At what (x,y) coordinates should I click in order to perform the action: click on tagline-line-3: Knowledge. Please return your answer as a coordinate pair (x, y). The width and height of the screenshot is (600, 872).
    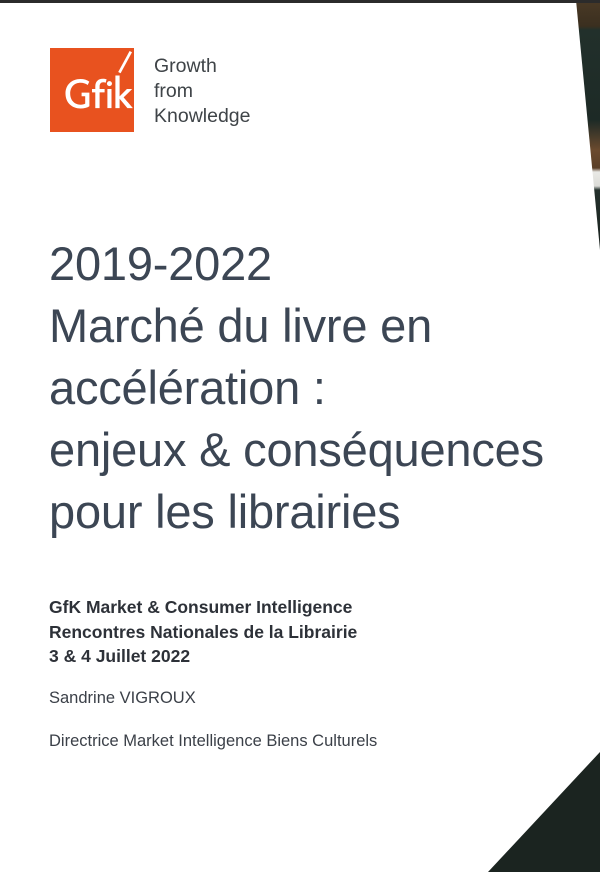
    Looking at the image, I should click on (202, 116).